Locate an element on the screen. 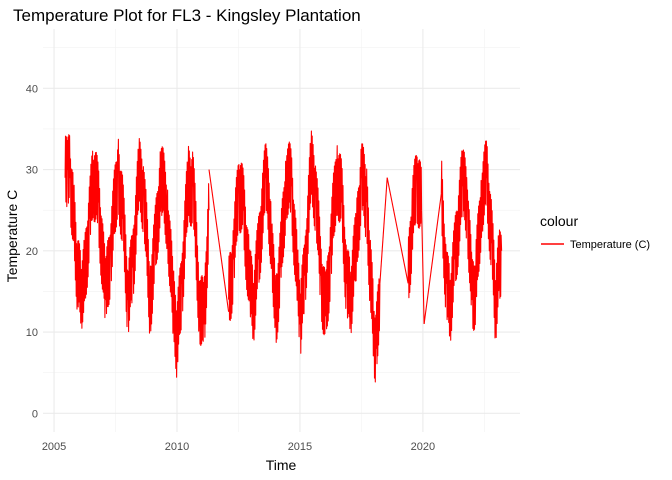  y-axis-ticks: 0 10 20 30 40 is located at coordinates (32, 251).